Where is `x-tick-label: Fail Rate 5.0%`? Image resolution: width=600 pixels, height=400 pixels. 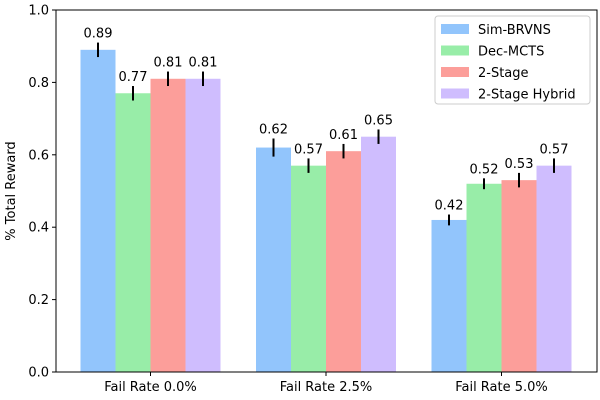 x-tick-label: Fail Rate 5.0% is located at coordinates (501, 387).